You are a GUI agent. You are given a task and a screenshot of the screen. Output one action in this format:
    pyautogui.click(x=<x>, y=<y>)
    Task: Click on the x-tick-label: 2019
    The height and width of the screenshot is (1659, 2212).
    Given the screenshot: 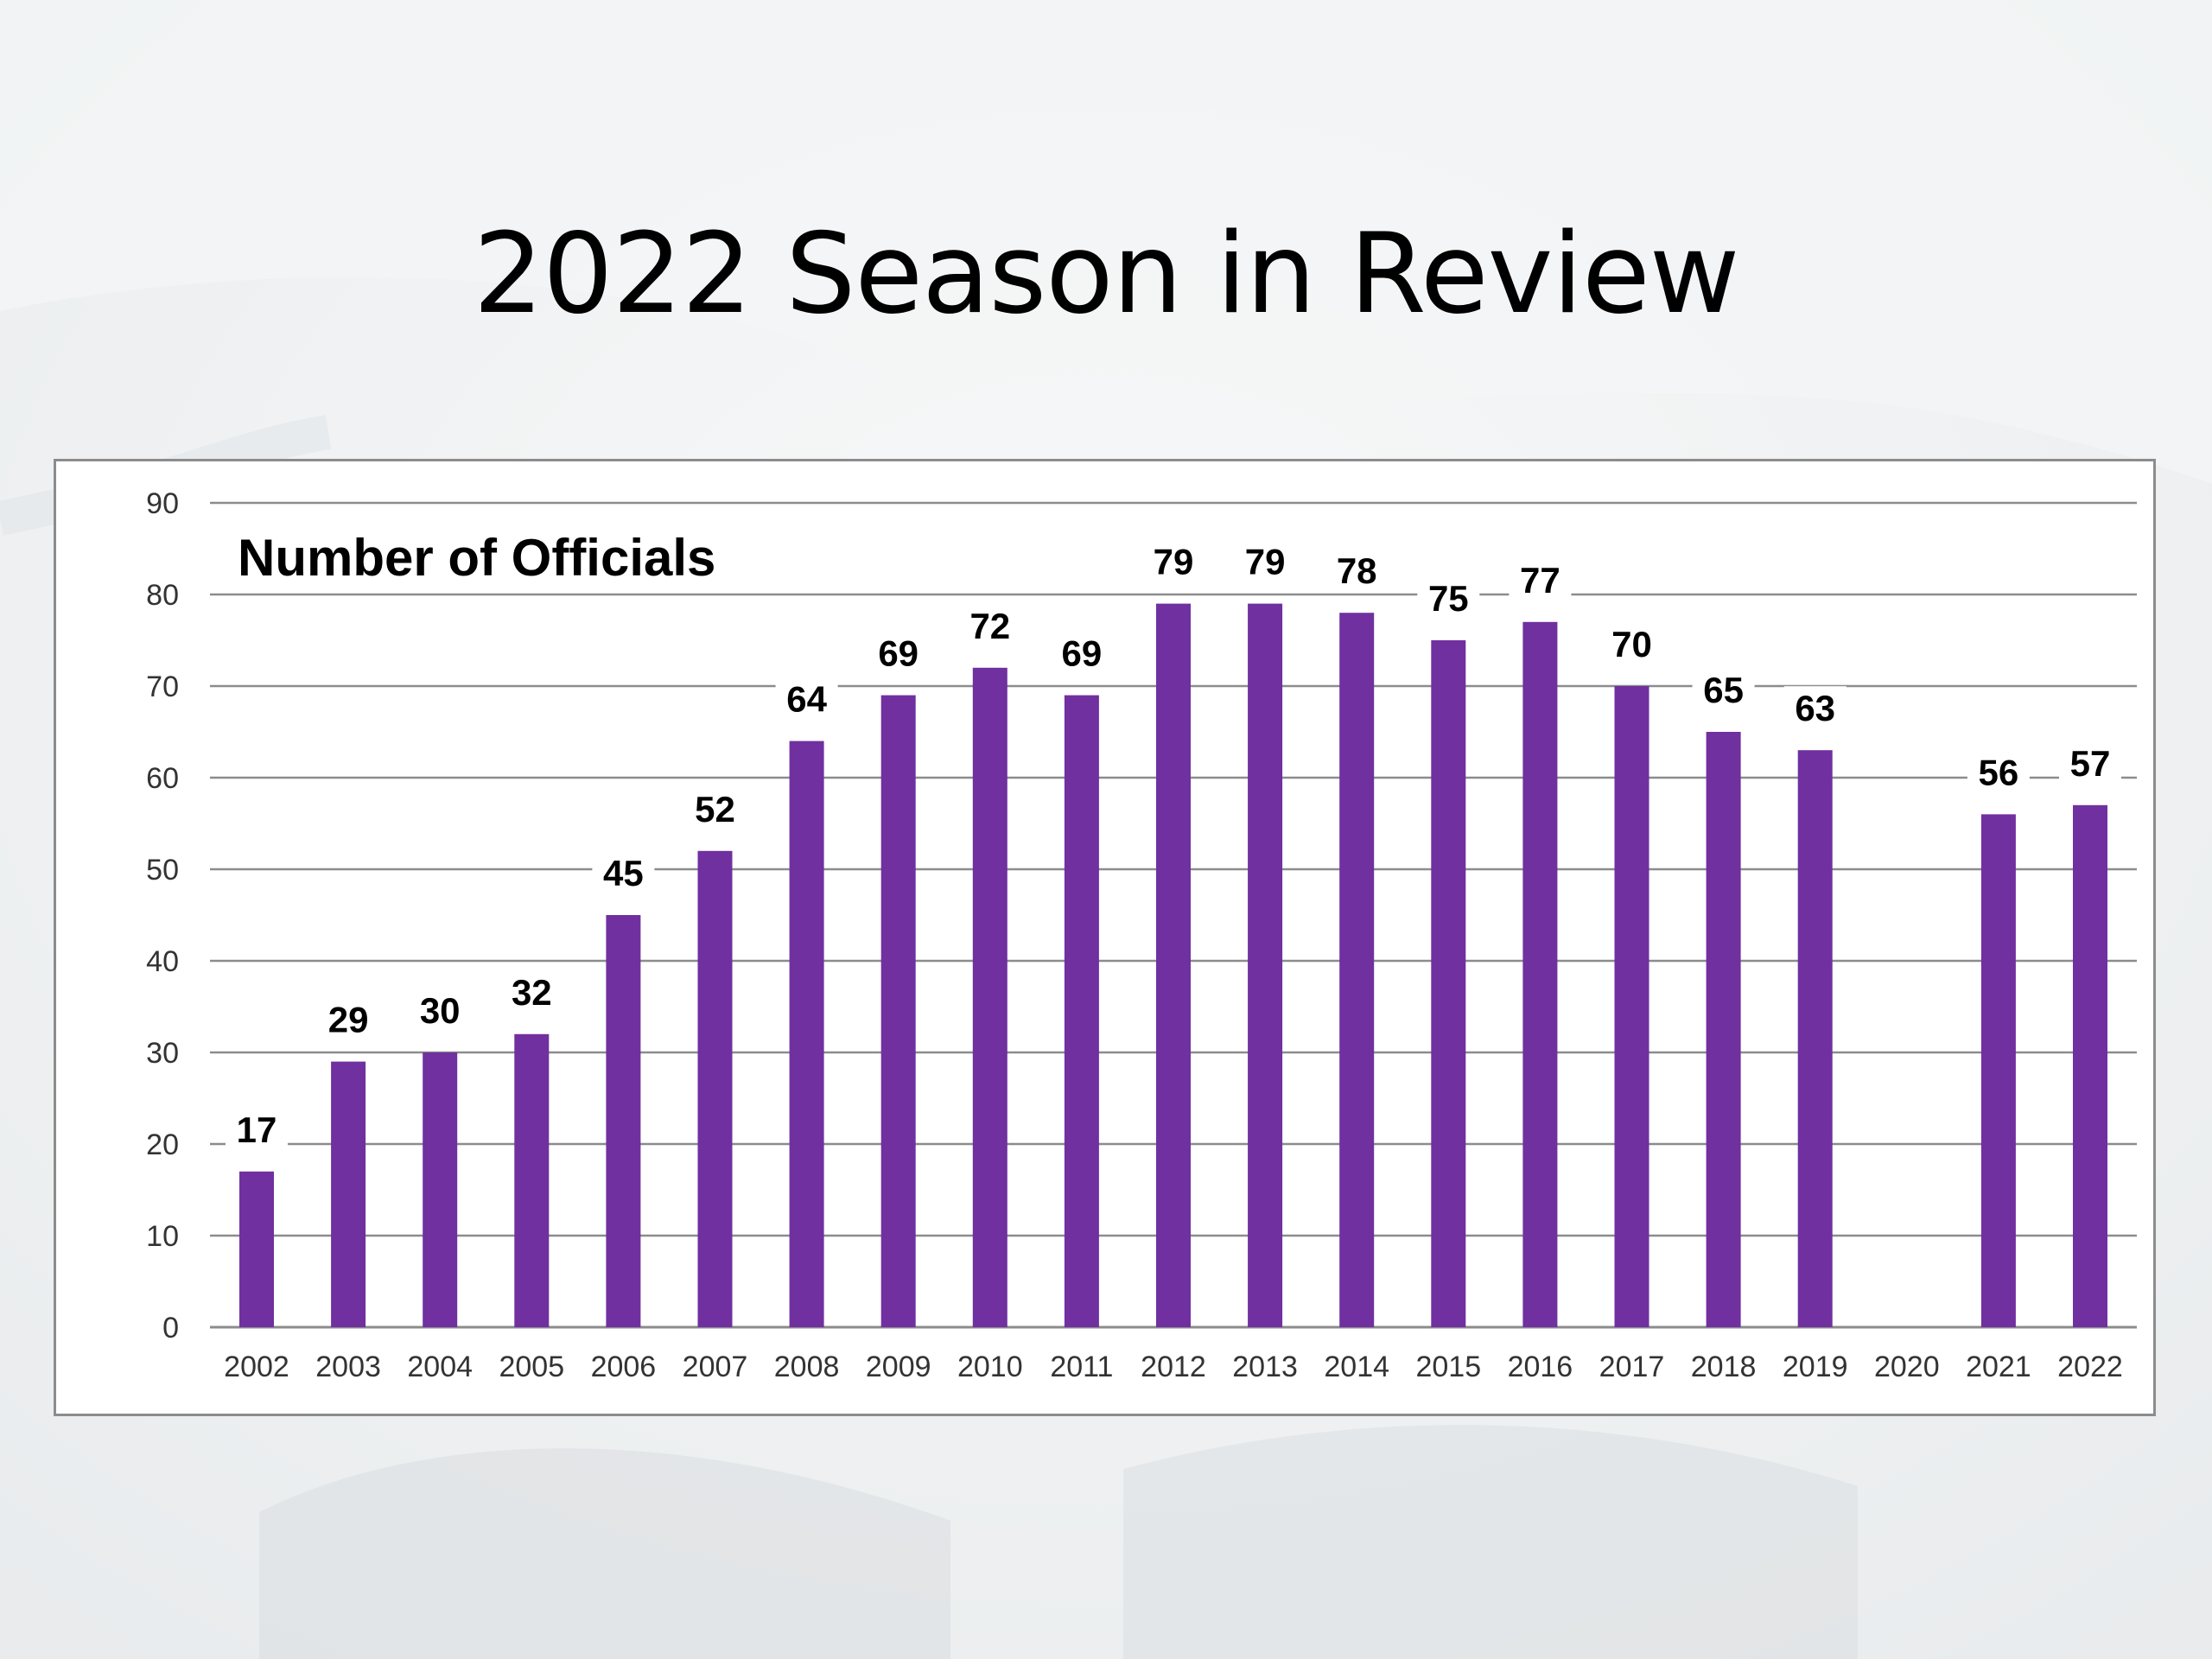 What is the action you would take?
    pyautogui.click(x=1815, y=1367)
    